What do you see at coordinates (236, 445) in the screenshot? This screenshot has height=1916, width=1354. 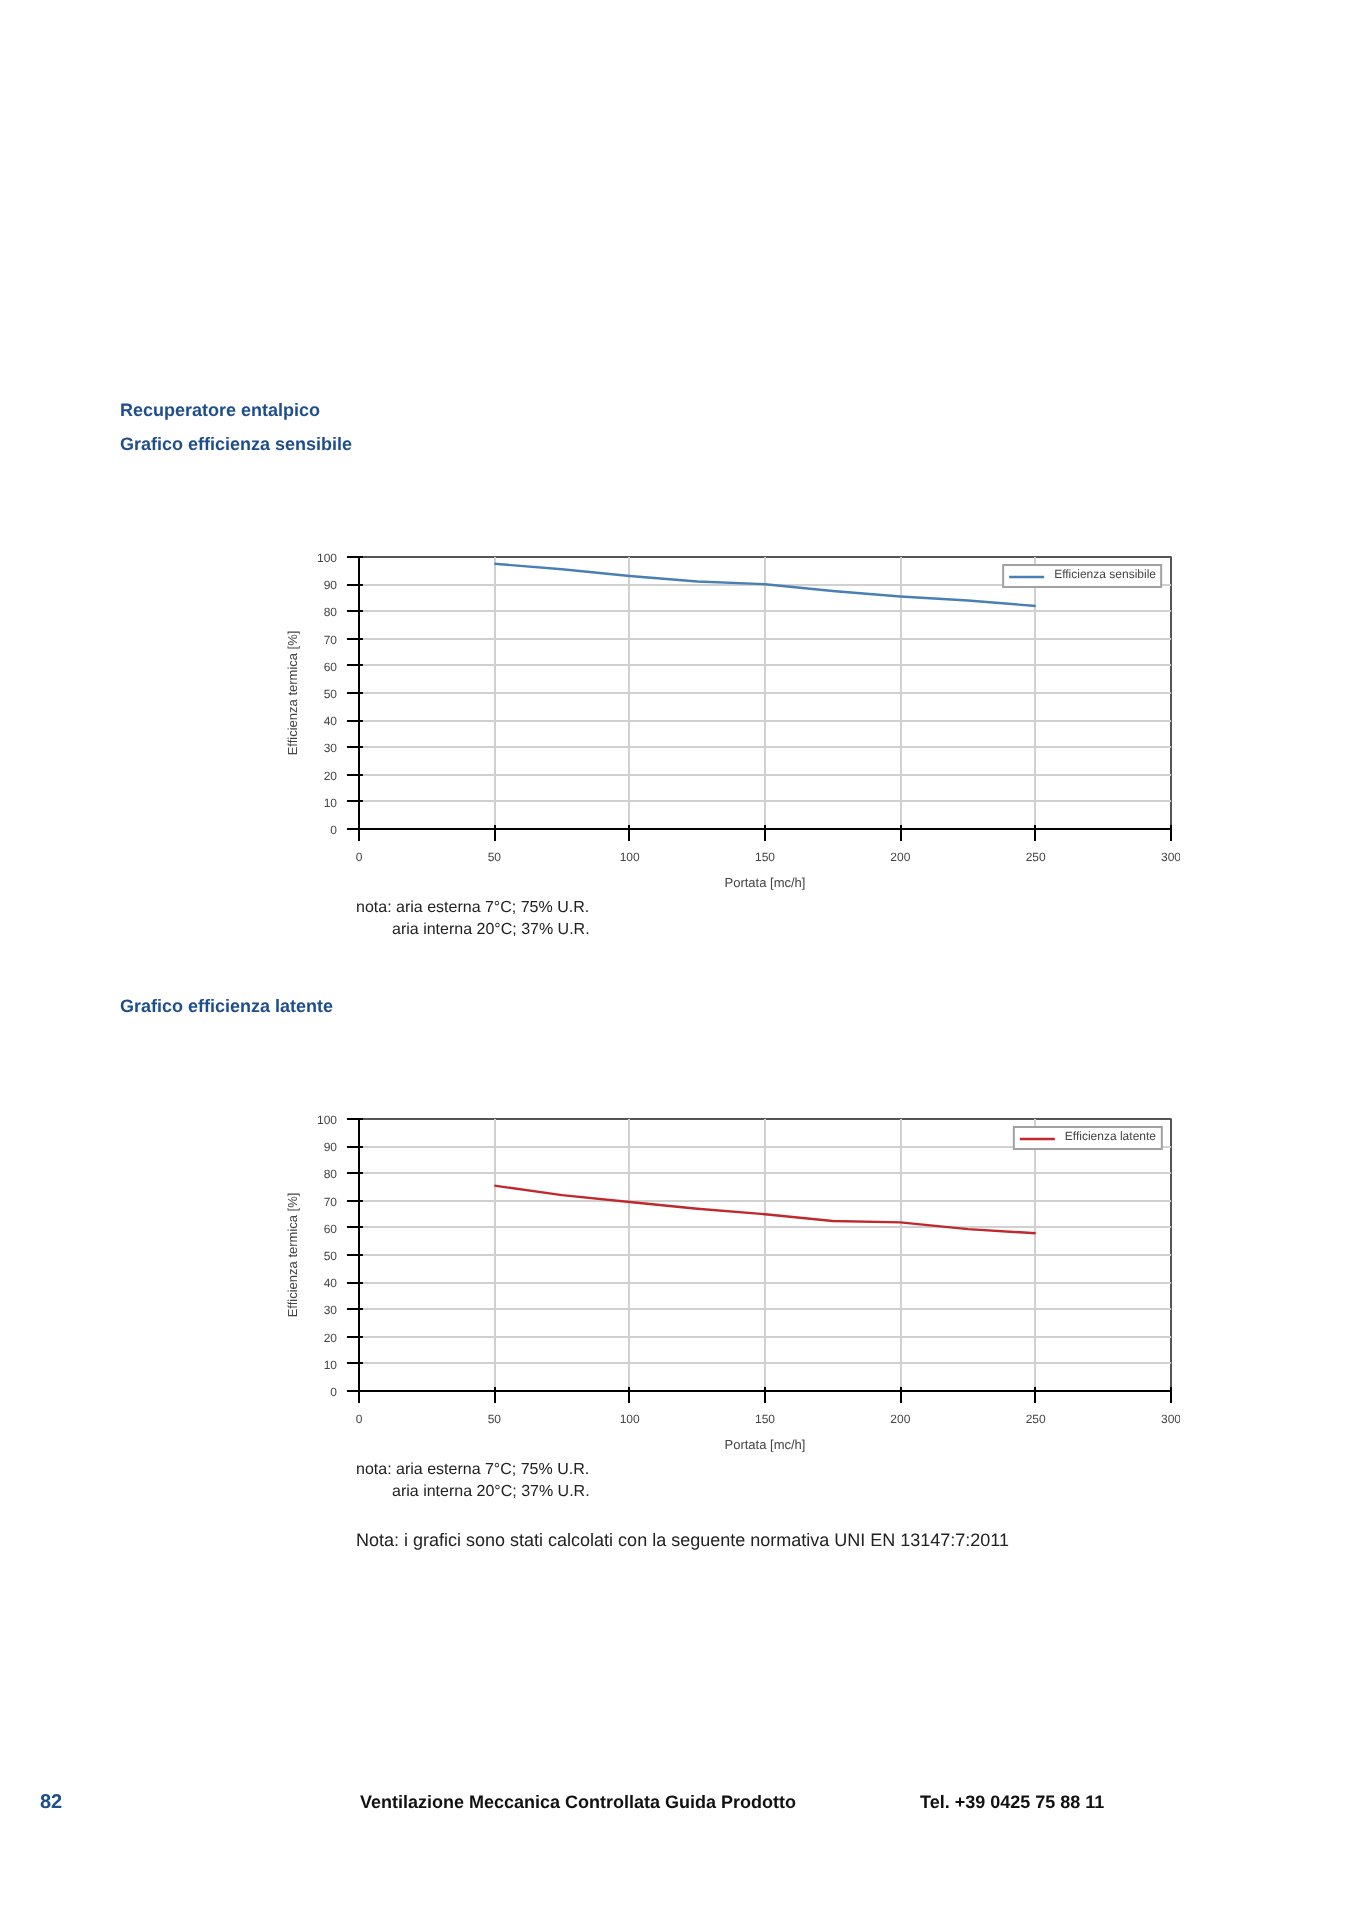 I see `chart-subtitle: Grafico efficienza sensibile` at bounding box center [236, 445].